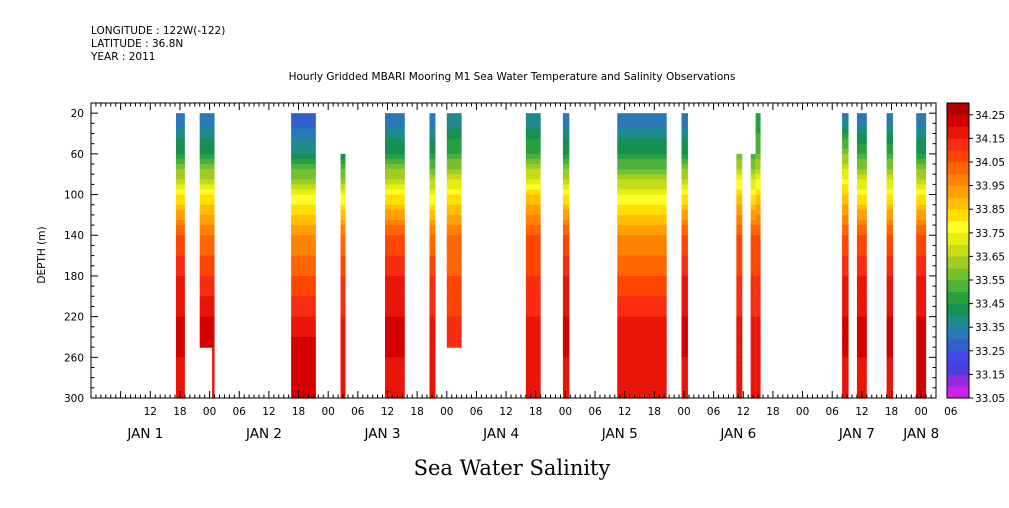  What do you see at coordinates (958, 168) in the screenshot?
I see `colorbar-swatch` at bounding box center [958, 168].